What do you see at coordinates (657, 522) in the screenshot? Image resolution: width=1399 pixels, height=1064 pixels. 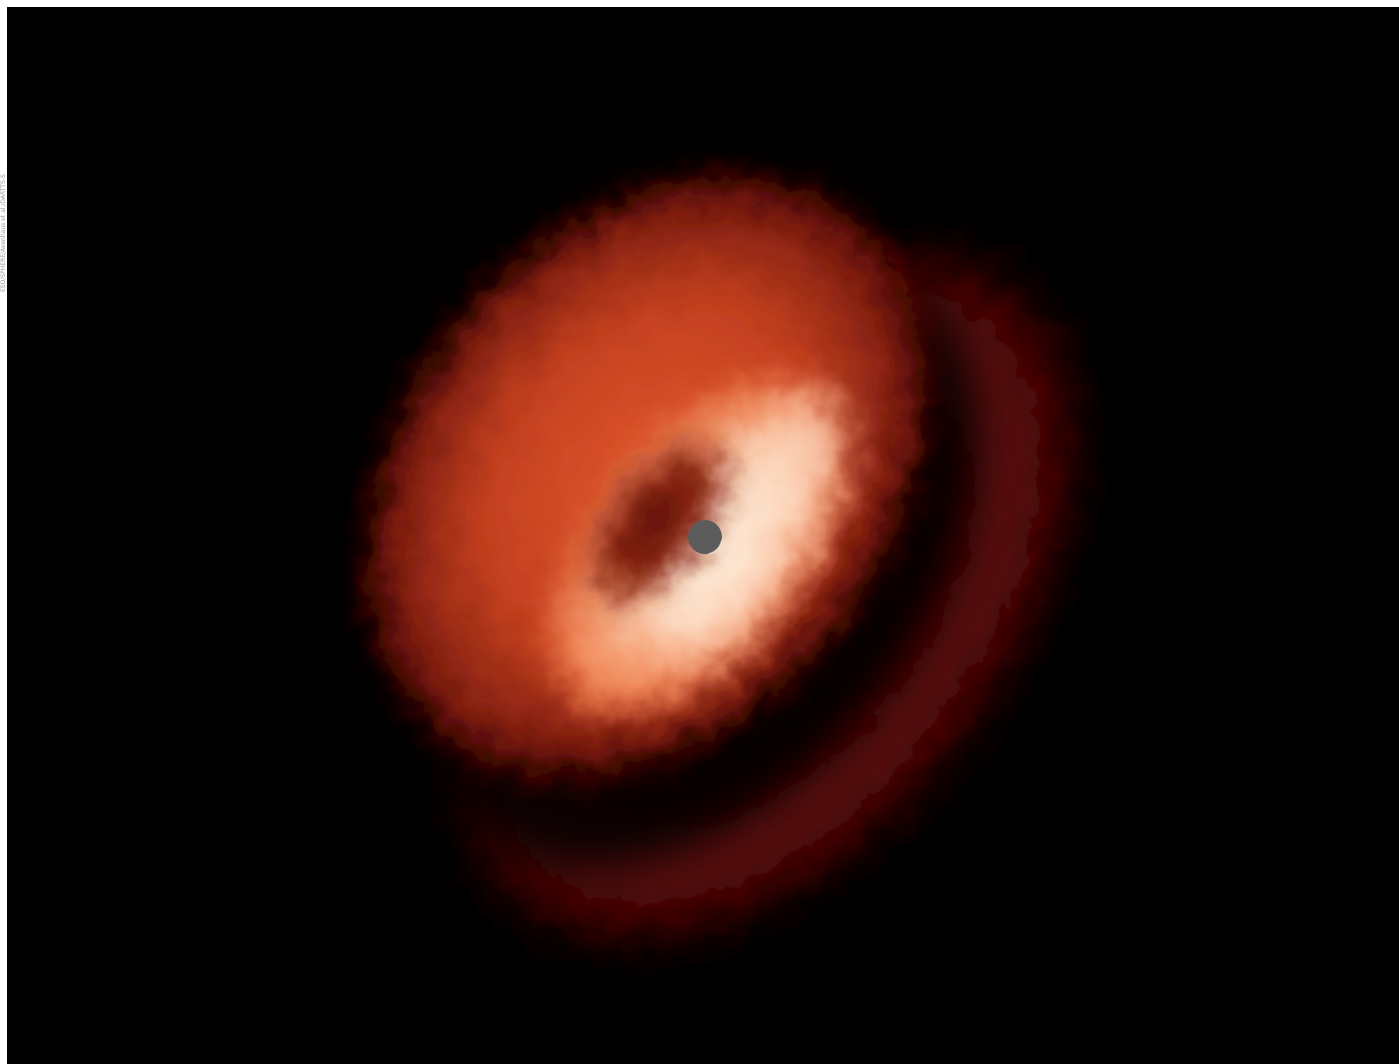 I see `inner-cavity` at bounding box center [657, 522].